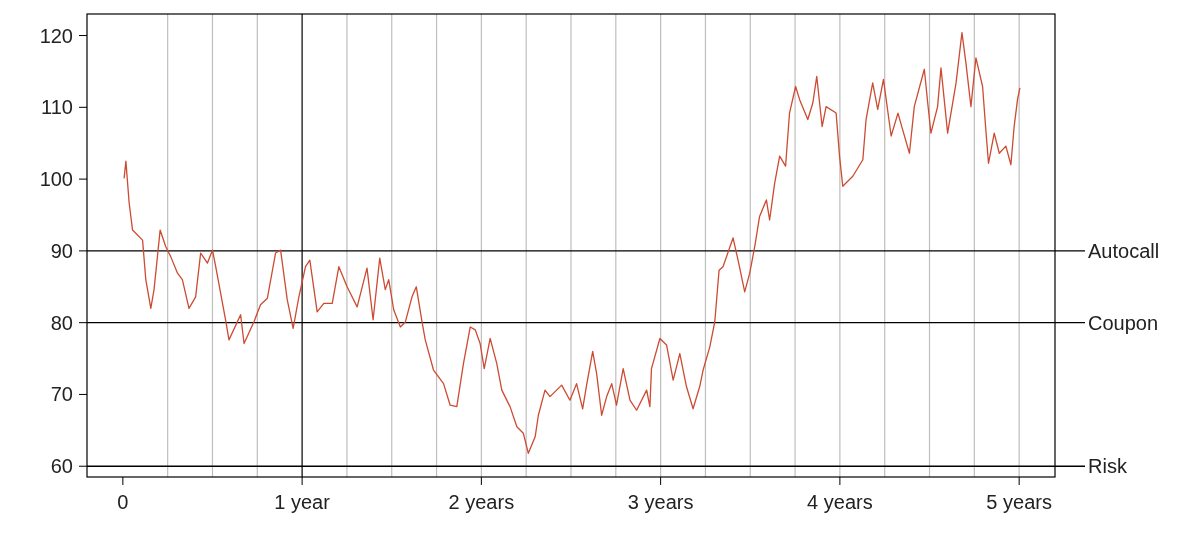 This screenshot has width=1181, height=538. I want to click on x-tick-label: 2 years, so click(481, 502).